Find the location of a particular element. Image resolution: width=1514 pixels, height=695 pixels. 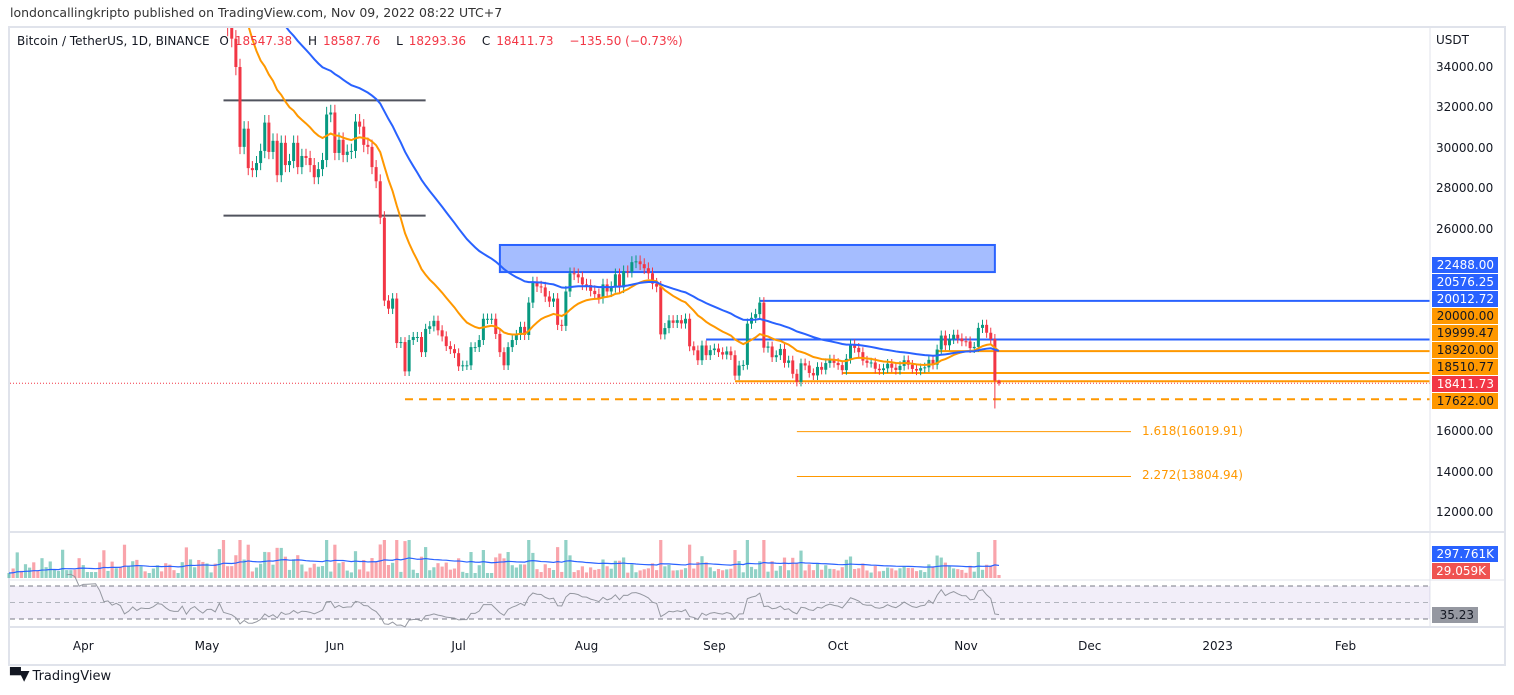

footer-brand: ▀▼ TradingView is located at coordinates (60, 676).